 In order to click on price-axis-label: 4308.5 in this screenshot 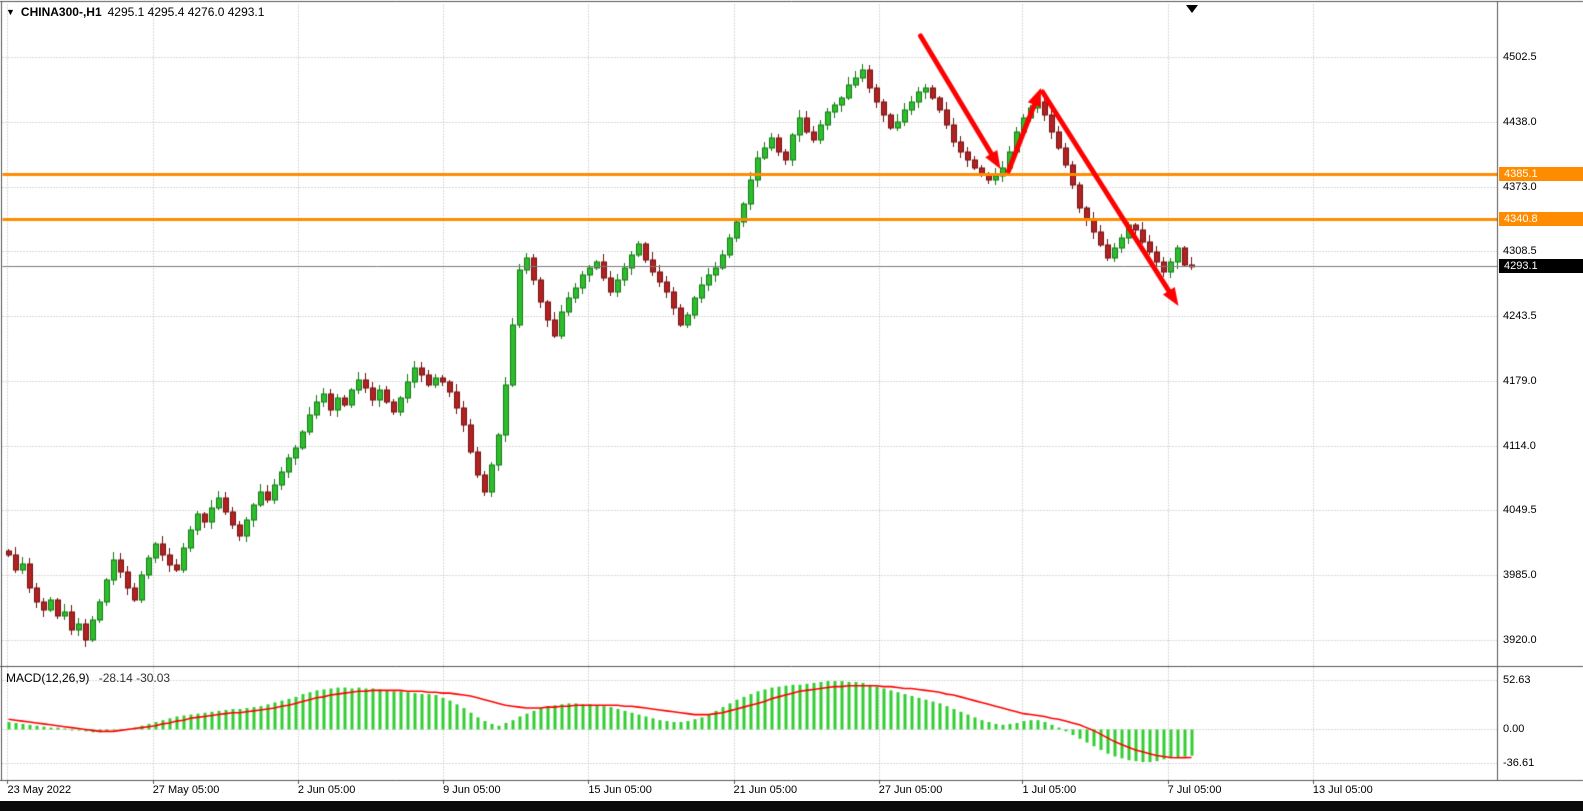, I will do `click(1520, 251)`.